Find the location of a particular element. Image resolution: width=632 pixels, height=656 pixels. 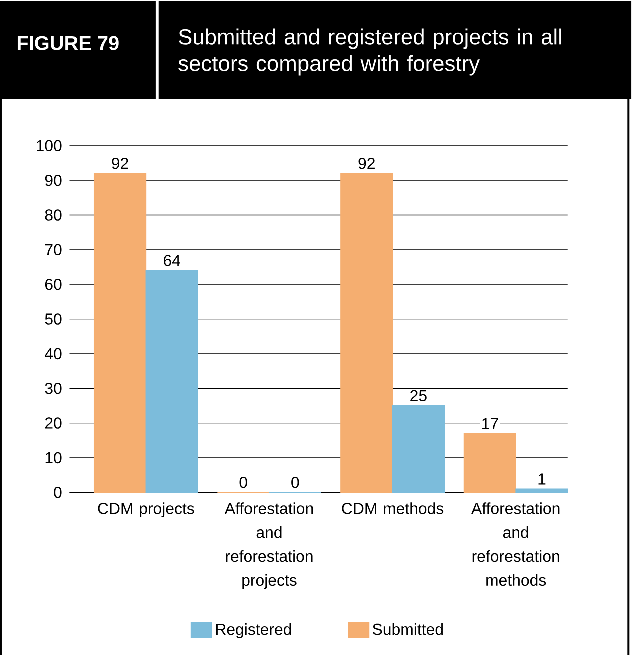

y-tick-label: 60 is located at coordinates (54, 284).